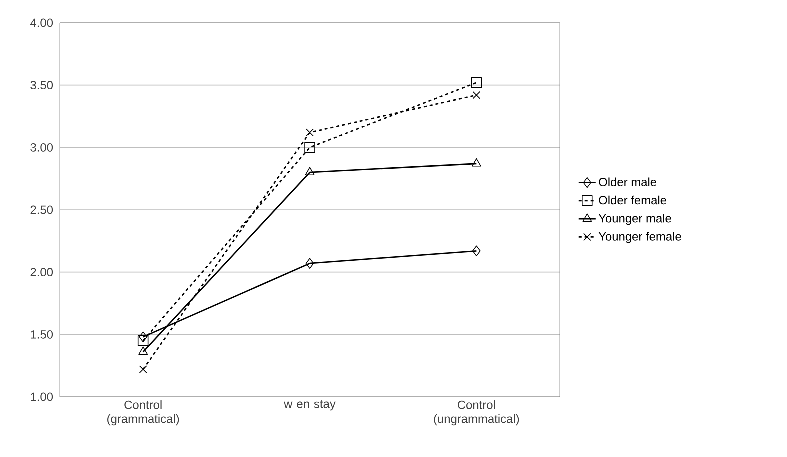 Image resolution: width=787 pixels, height=457 pixels. Describe the element at coordinates (42, 397) in the screenshot. I see `y-tick-label: 1.00` at that location.